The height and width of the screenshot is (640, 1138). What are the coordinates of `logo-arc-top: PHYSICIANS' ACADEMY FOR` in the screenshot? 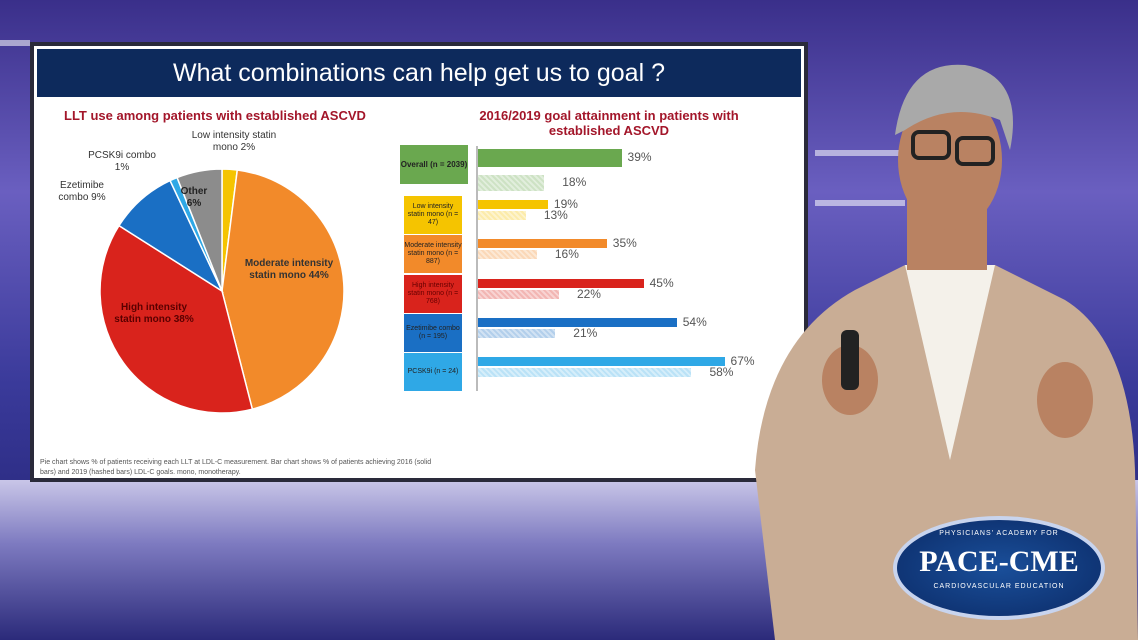 It's located at (999, 533).